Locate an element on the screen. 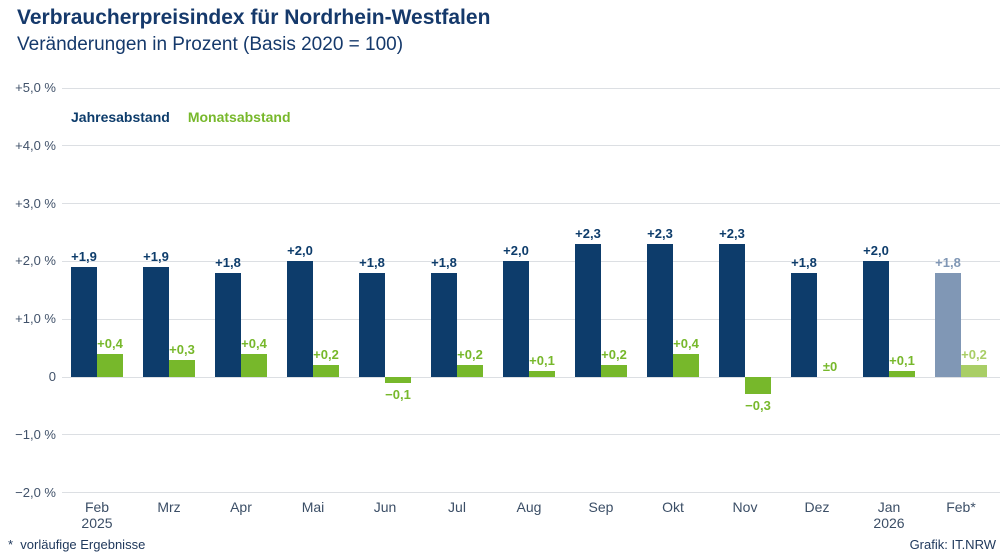 The image size is (1000, 557). month-label: Nov is located at coordinates (745, 507).